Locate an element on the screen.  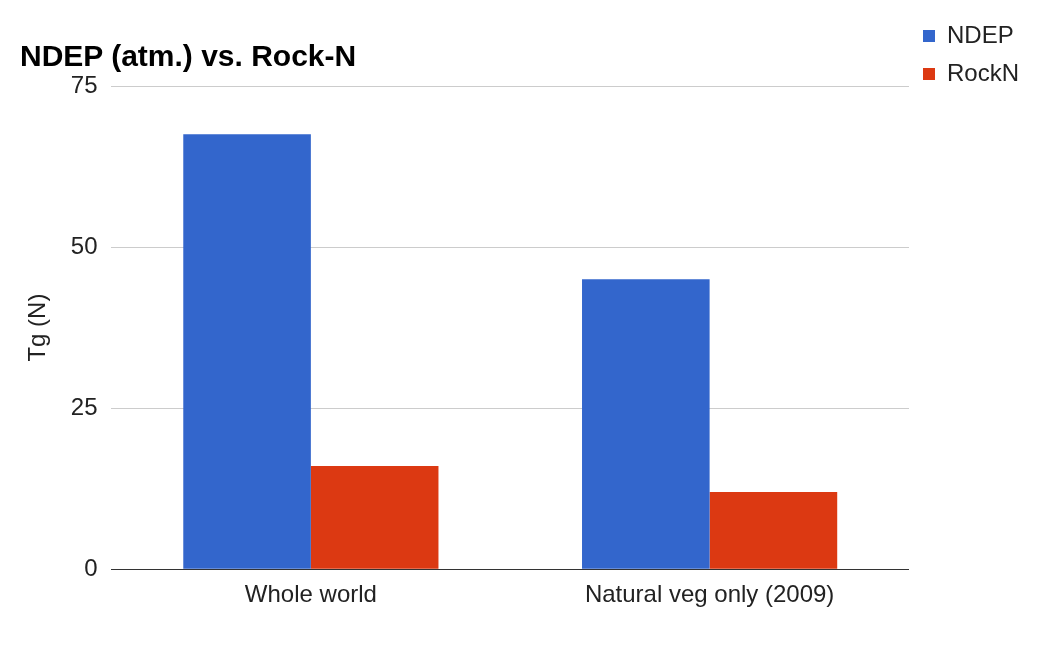
legend-label: RockN is located at coordinates (982, 72).